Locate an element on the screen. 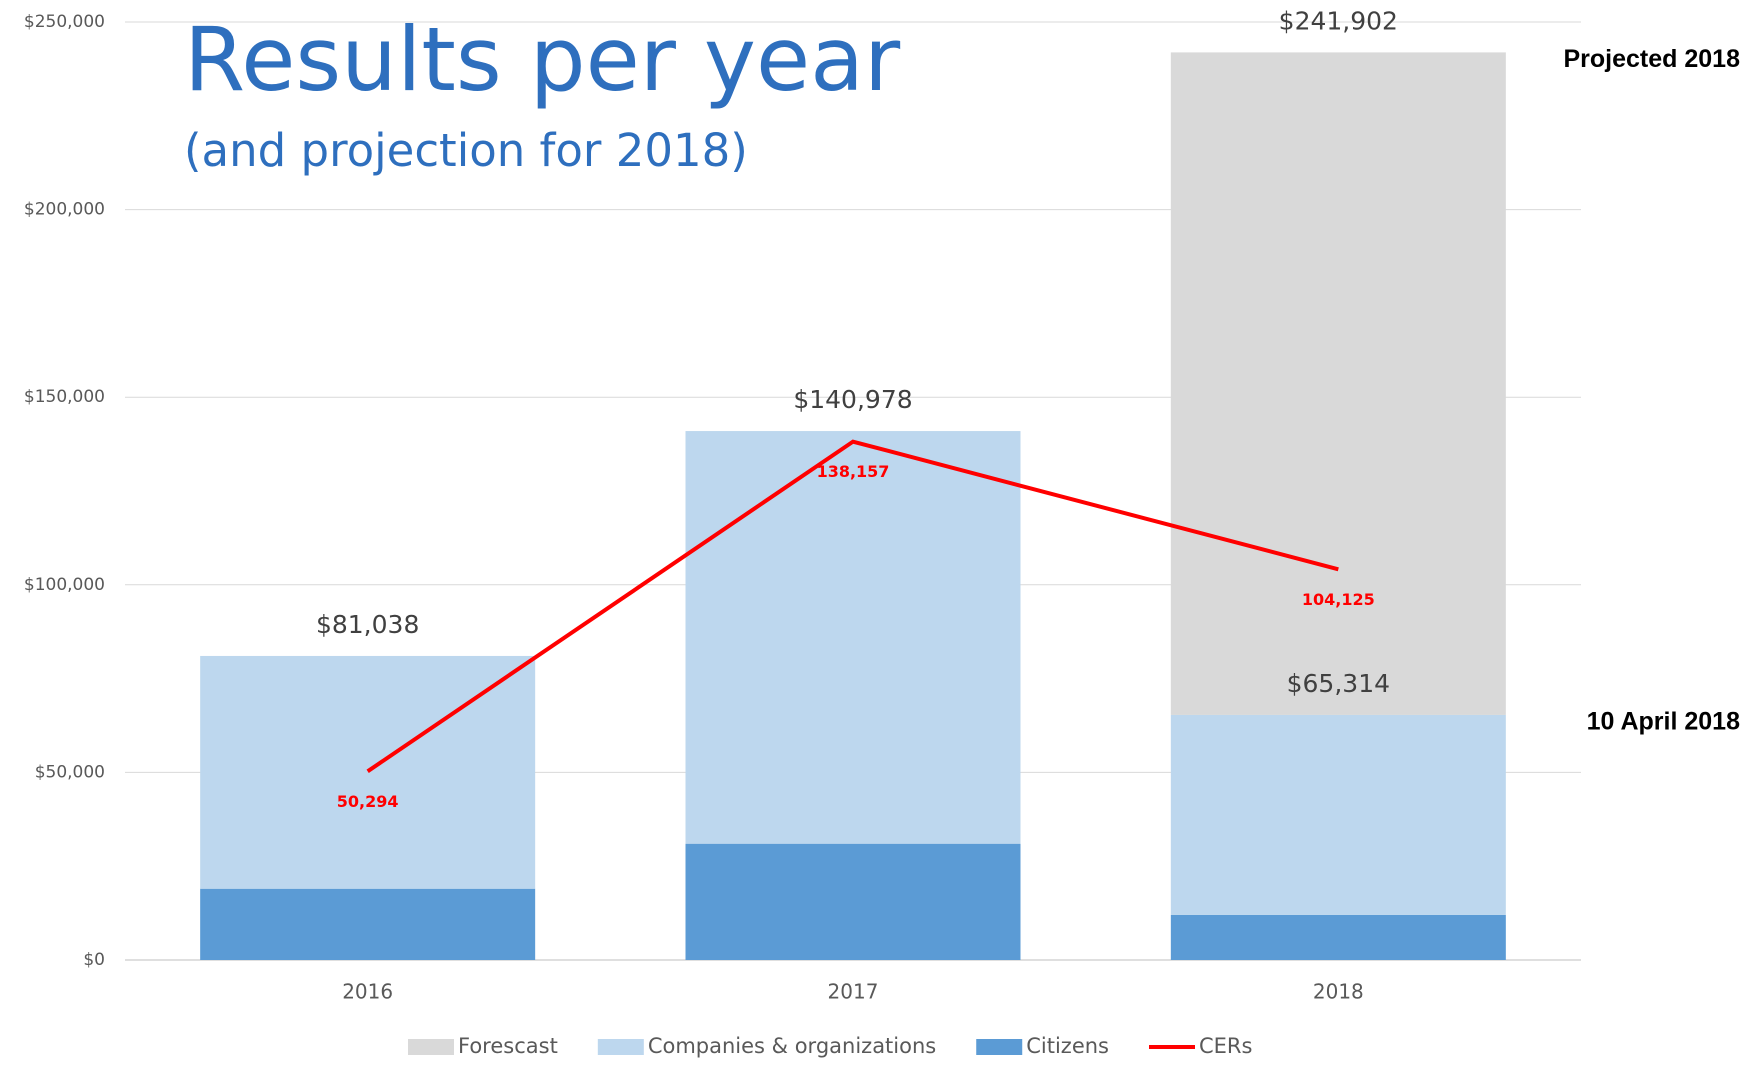 This screenshot has width=1748, height=1067. legend-label: Forescast is located at coordinates (508, 1046).